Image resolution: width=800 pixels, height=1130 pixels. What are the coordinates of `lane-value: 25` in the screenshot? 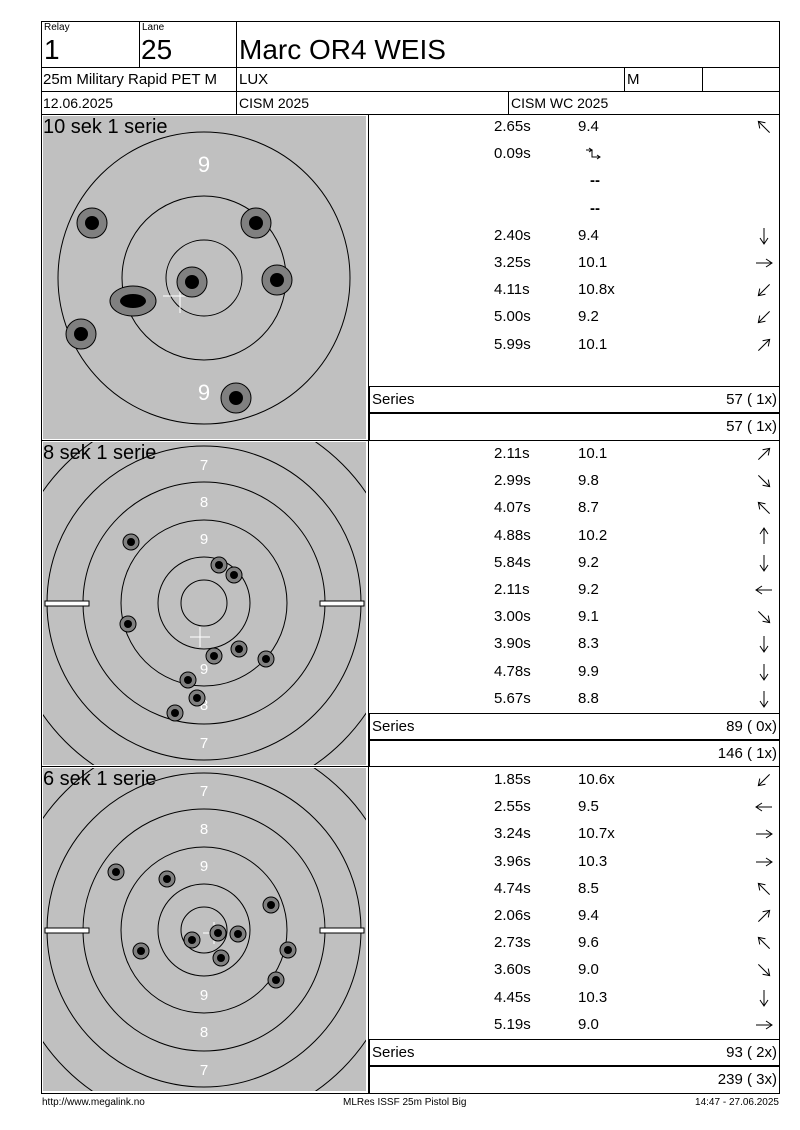 It's located at (157, 49).